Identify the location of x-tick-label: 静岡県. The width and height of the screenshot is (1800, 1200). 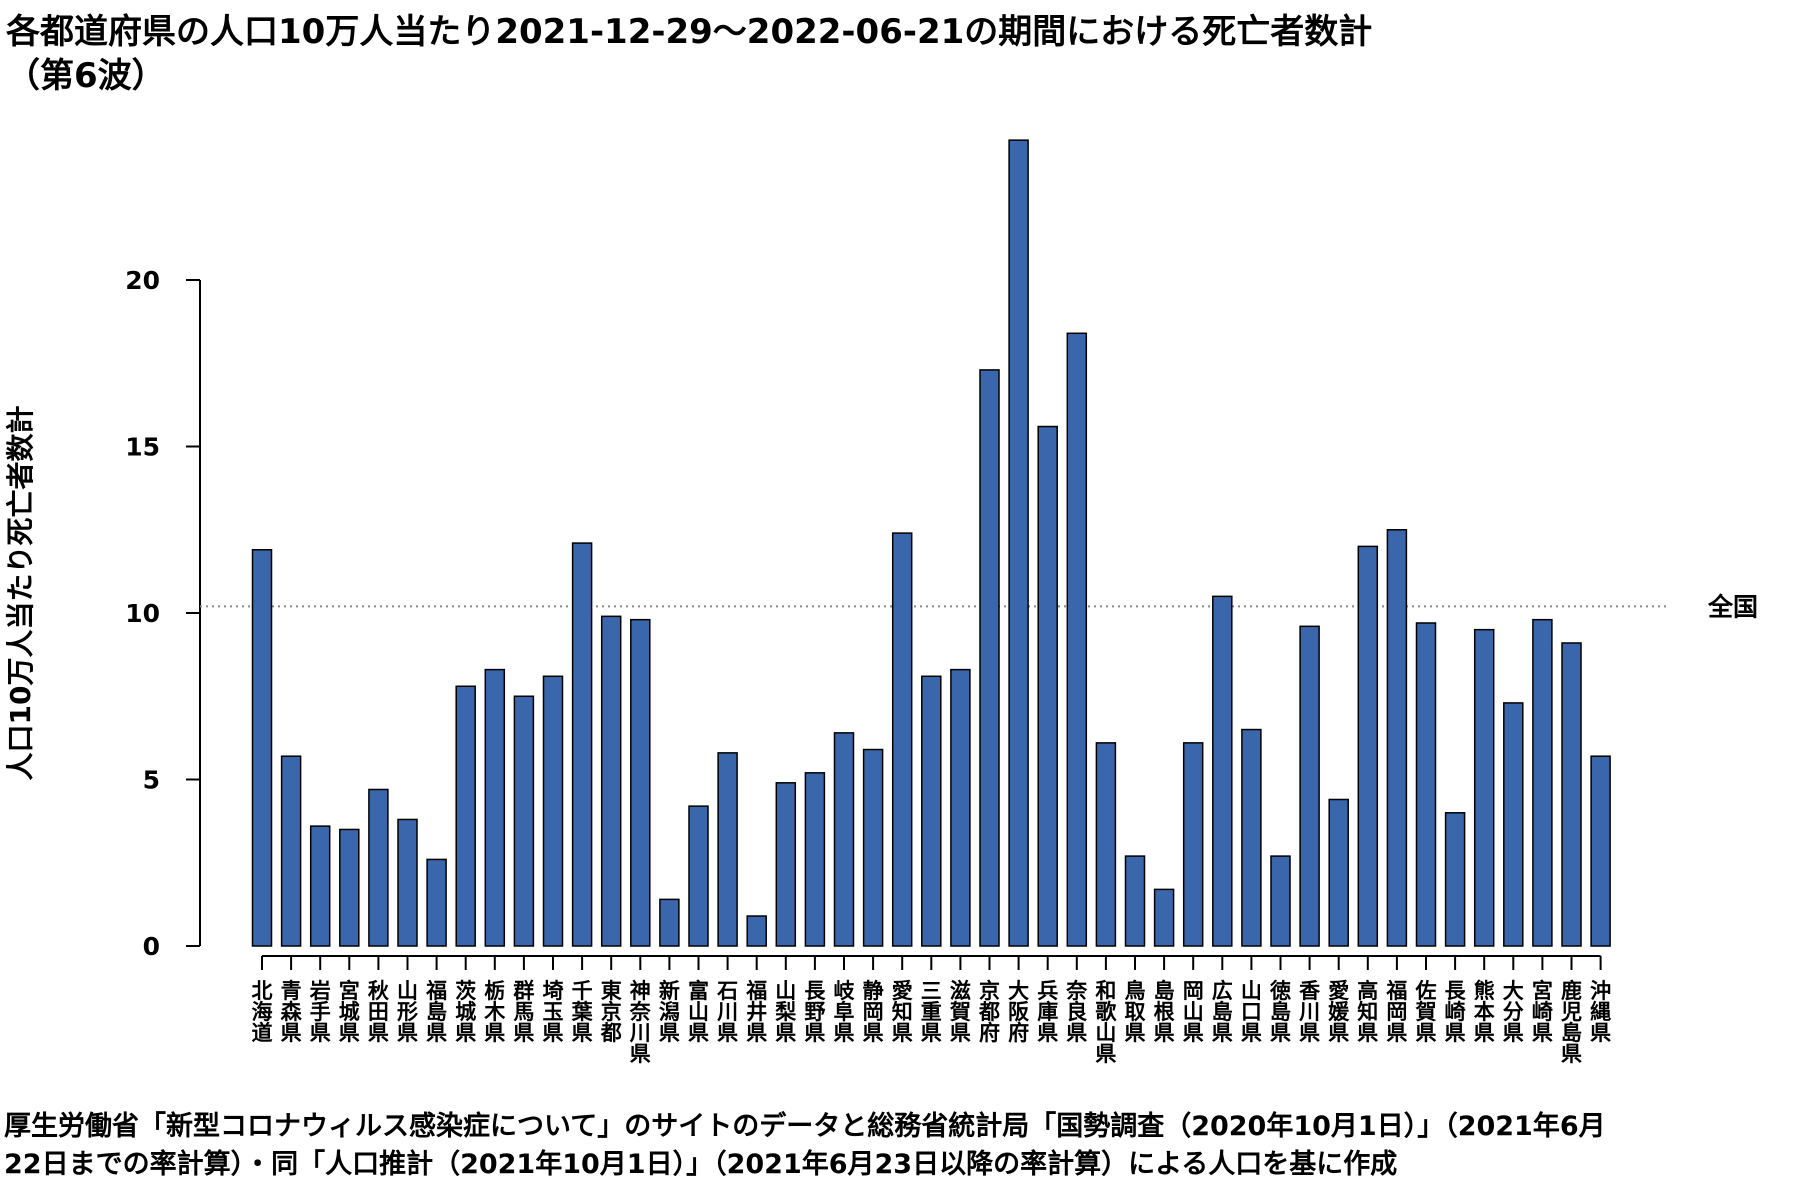
(873, 1012).